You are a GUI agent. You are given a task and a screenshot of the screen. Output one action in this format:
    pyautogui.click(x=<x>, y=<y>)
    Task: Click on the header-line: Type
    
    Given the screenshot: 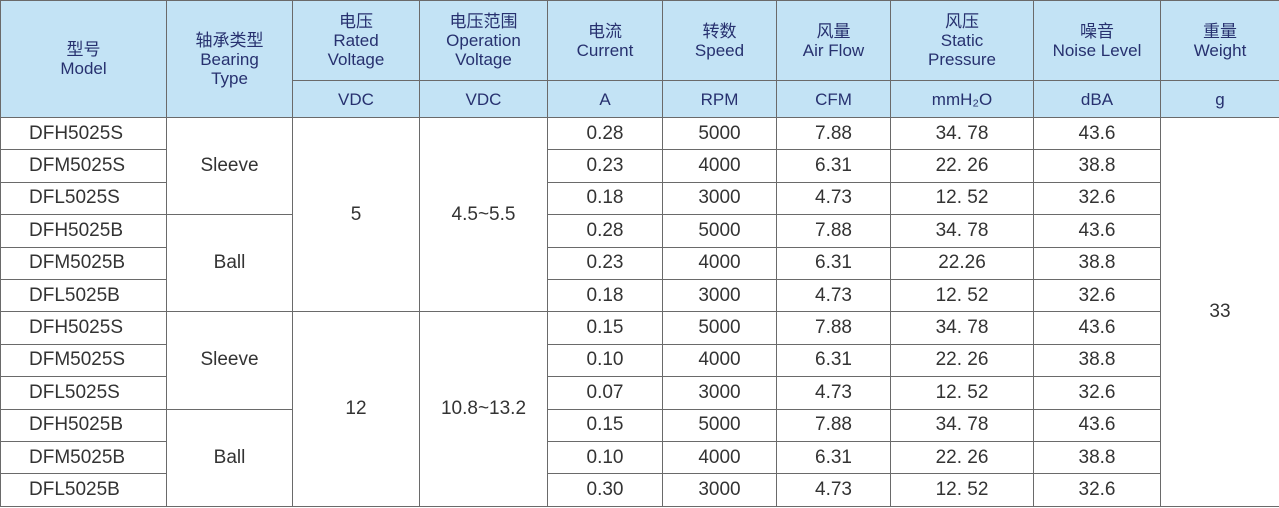 What is the action you would take?
    pyautogui.click(x=229, y=78)
    